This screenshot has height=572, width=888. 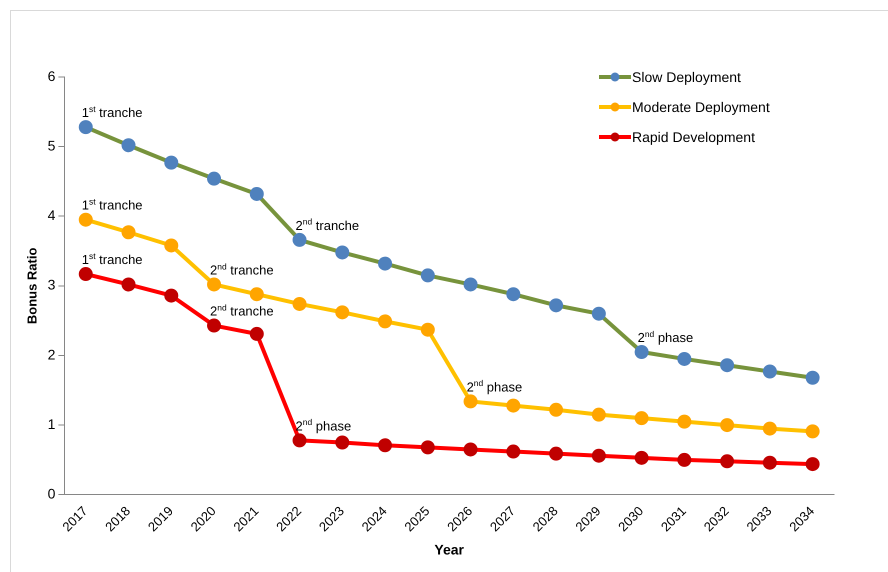 I want to click on legend-label: Slow Deployment, so click(x=687, y=76).